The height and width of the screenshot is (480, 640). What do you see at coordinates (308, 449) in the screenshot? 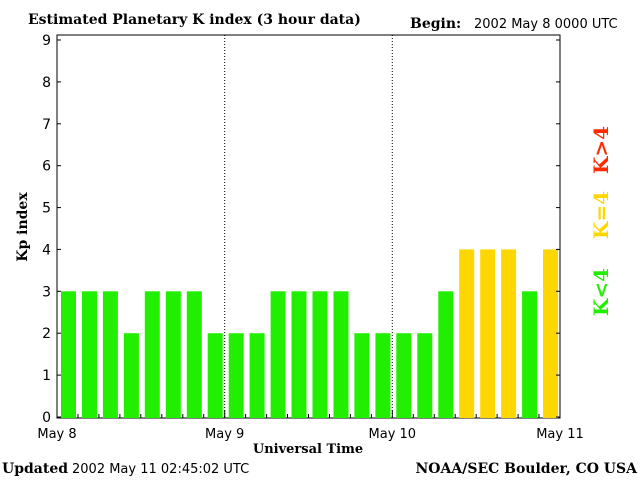
I see `x-axis-label: Universal Time` at bounding box center [308, 449].